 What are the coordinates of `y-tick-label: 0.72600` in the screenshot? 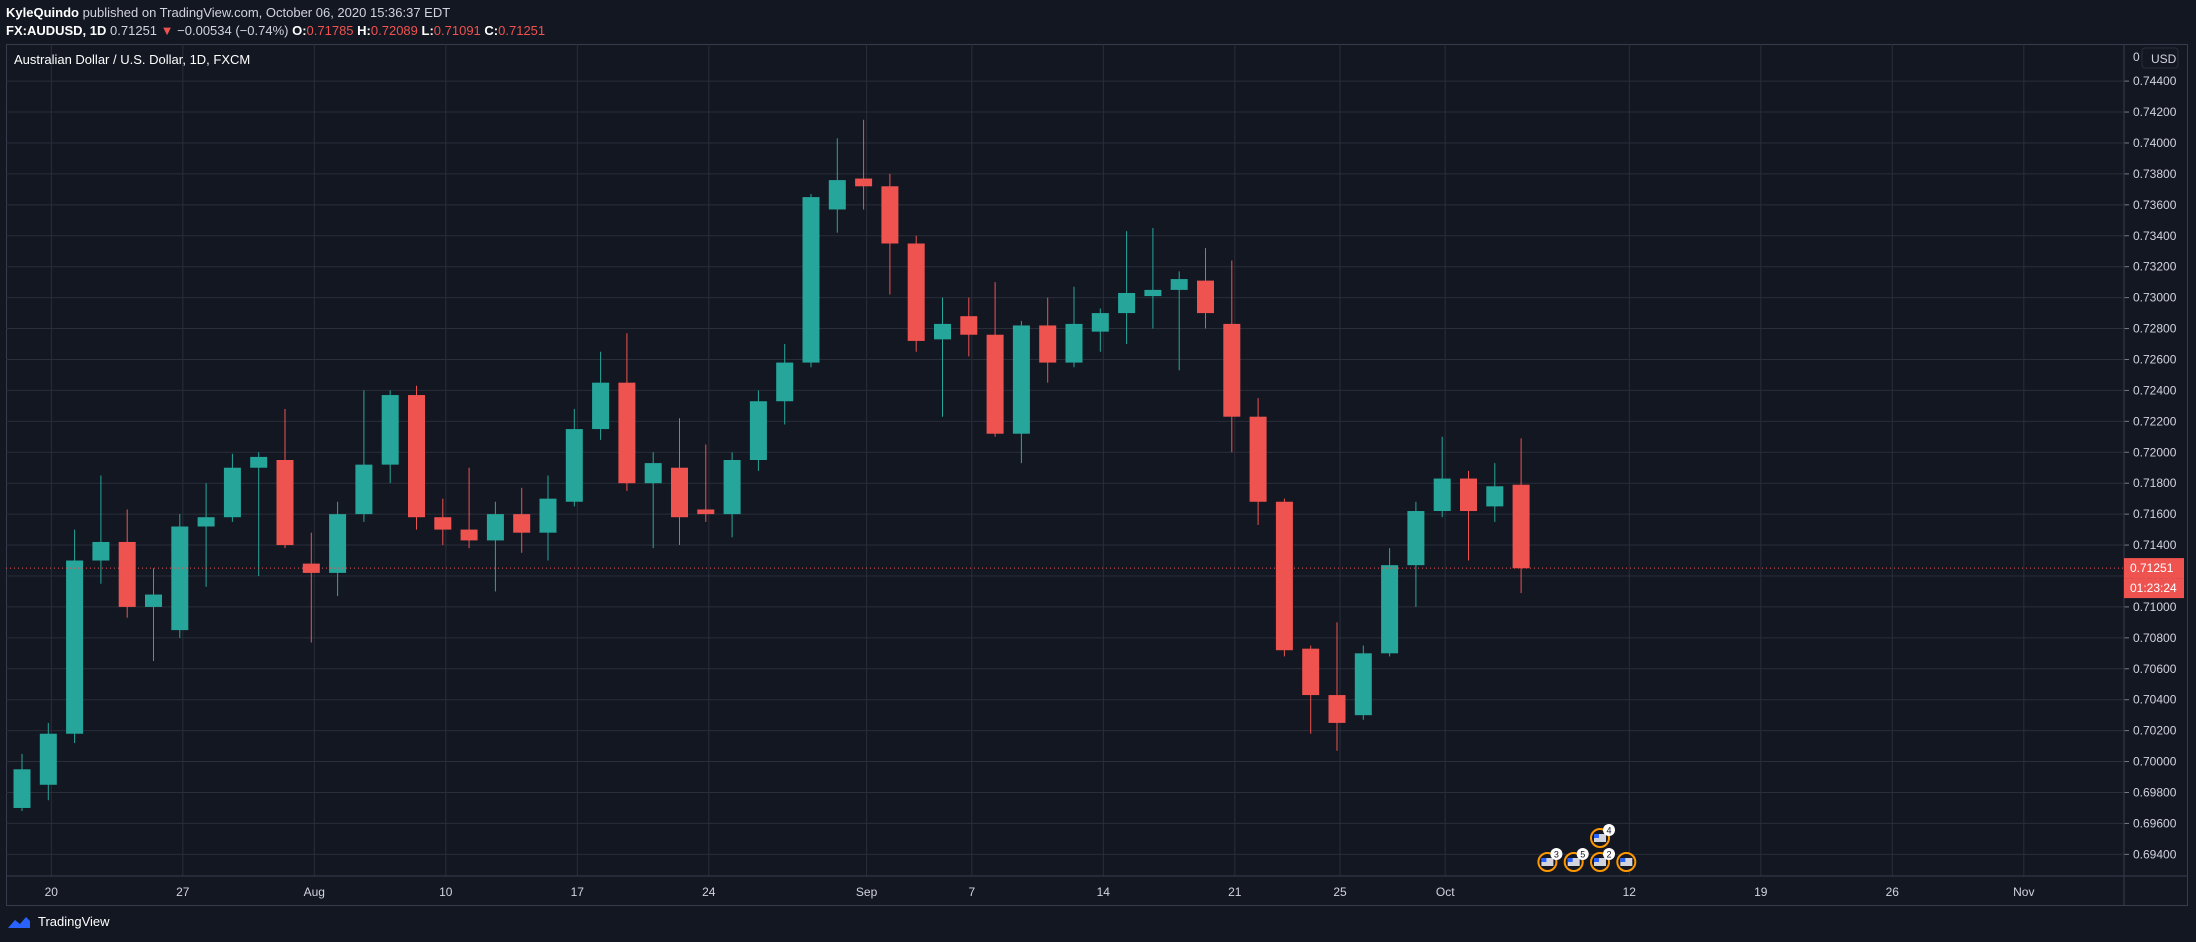 It's located at (2155, 359).